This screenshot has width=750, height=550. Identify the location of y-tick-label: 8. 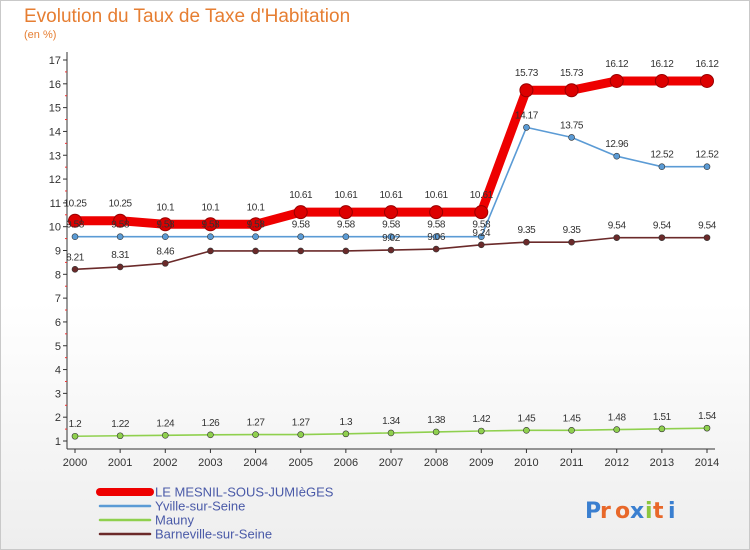
(58, 275).